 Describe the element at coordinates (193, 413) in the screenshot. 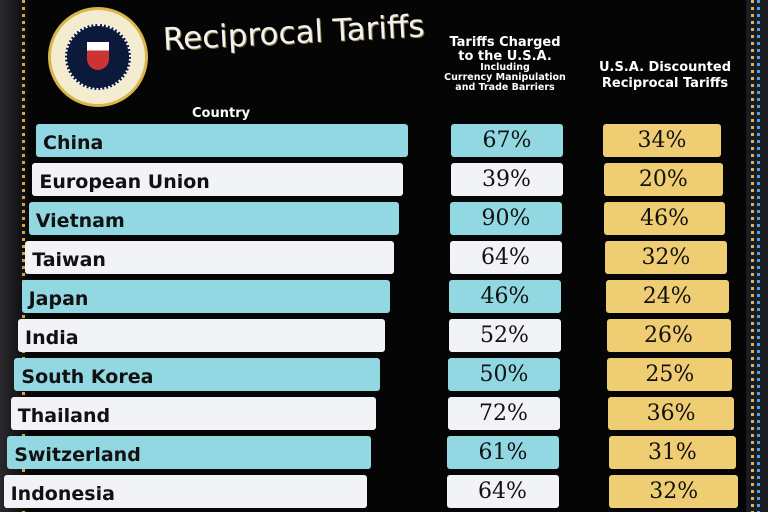

I see `country-cell: Thailand` at that location.